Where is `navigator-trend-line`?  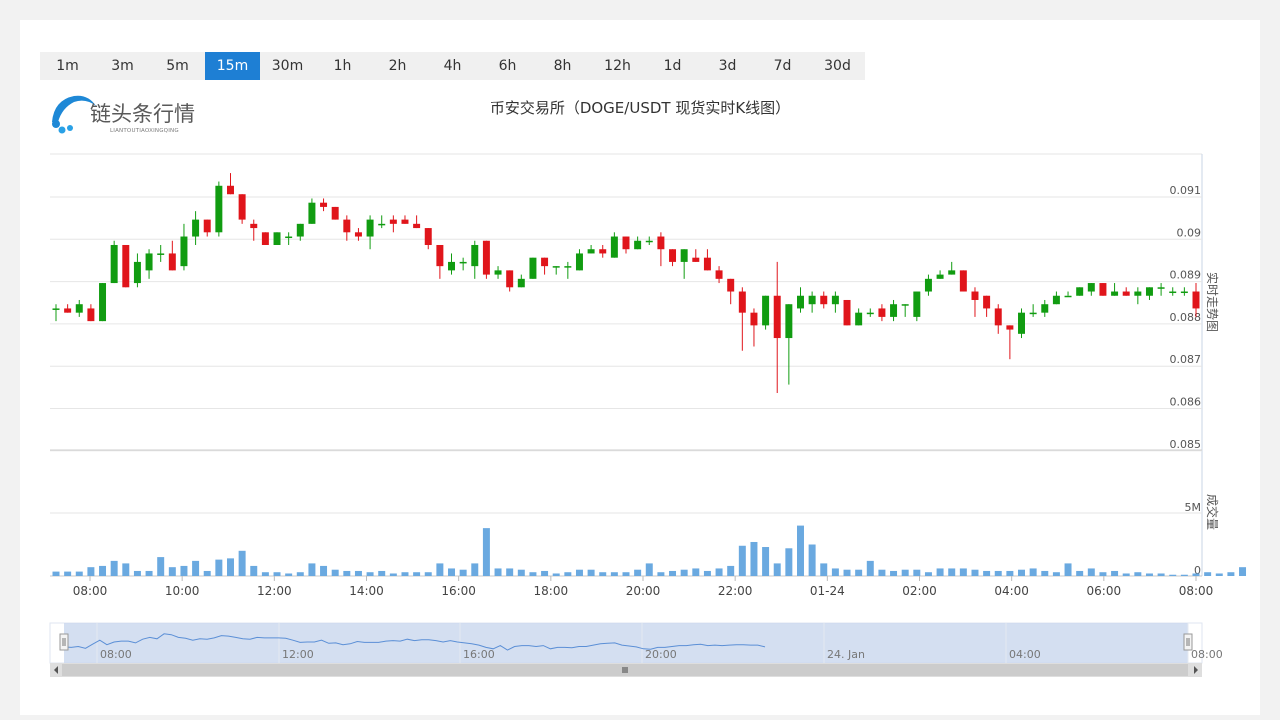 navigator-trend-line is located at coordinates (414, 642).